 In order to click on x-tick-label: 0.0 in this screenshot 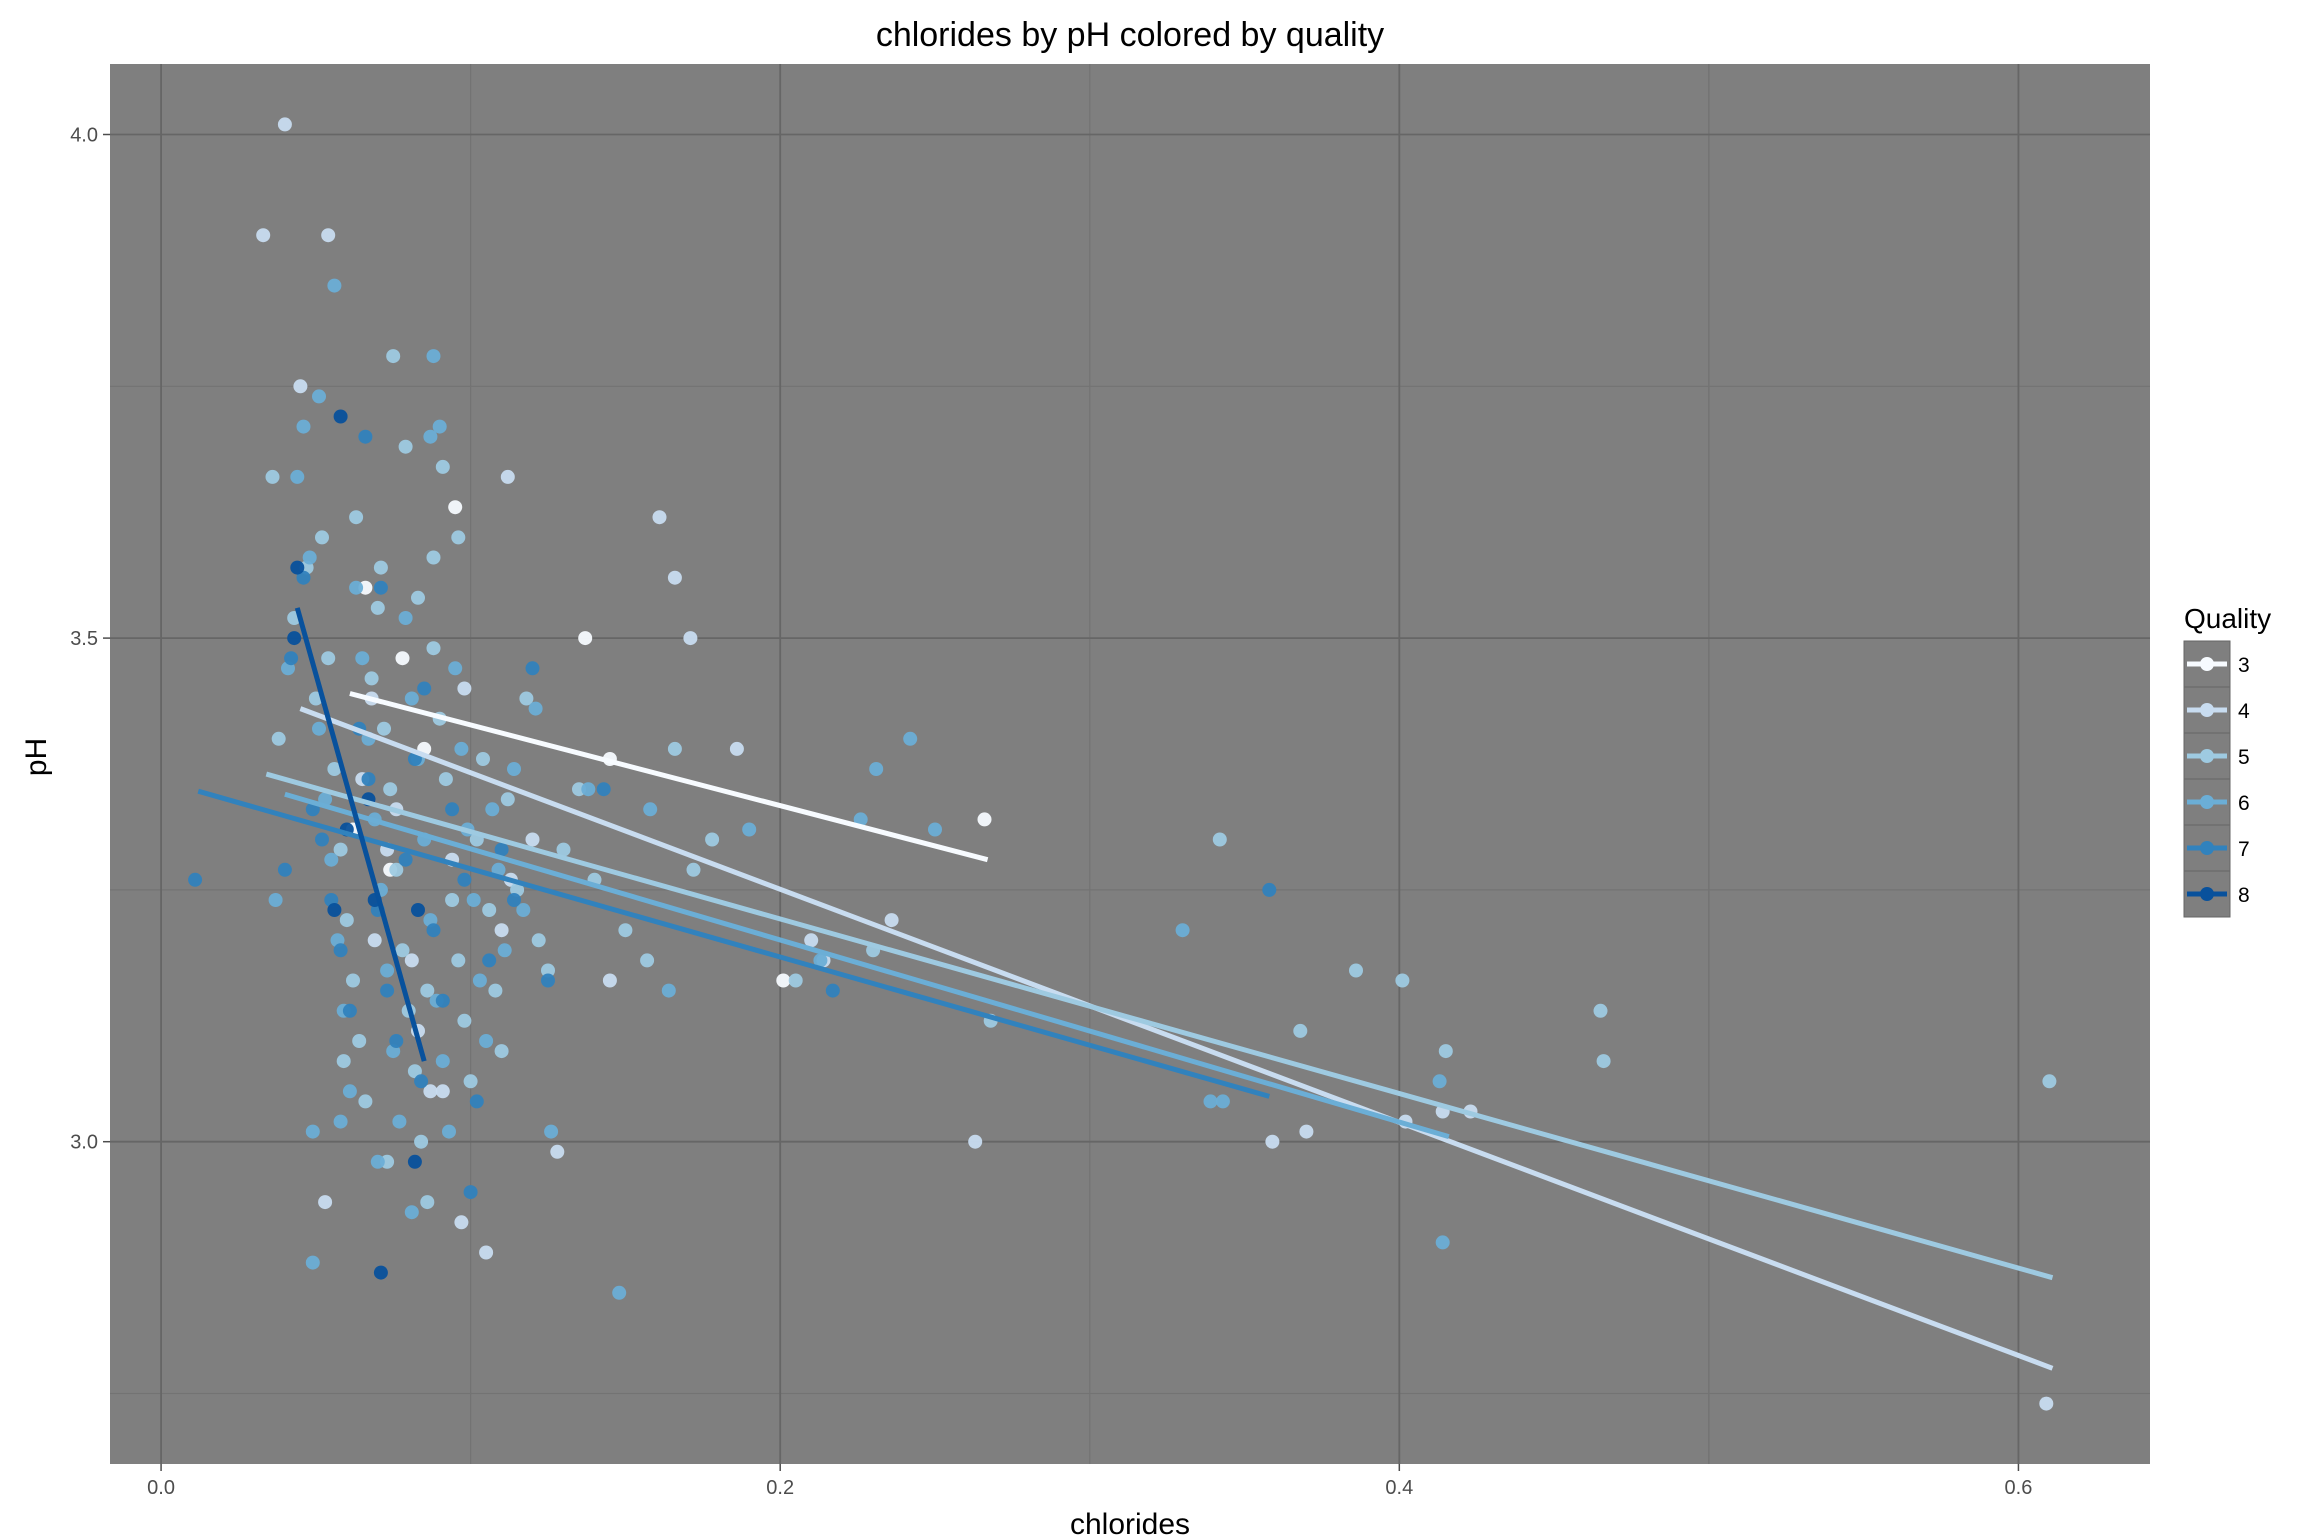, I will do `click(161, 1488)`.